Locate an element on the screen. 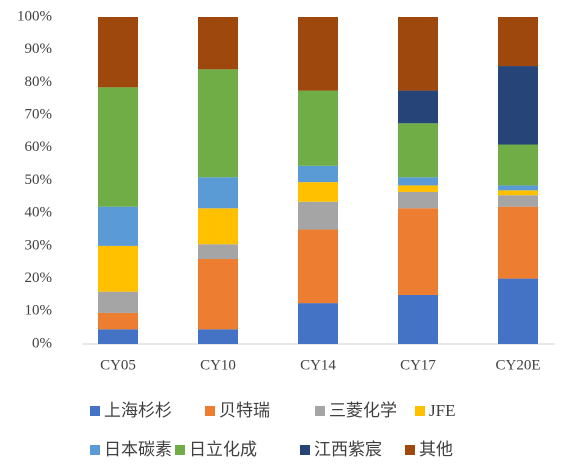 Image resolution: width=568 pixels, height=466 pixels. legend-label: 江西紫宸 is located at coordinates (348, 449).